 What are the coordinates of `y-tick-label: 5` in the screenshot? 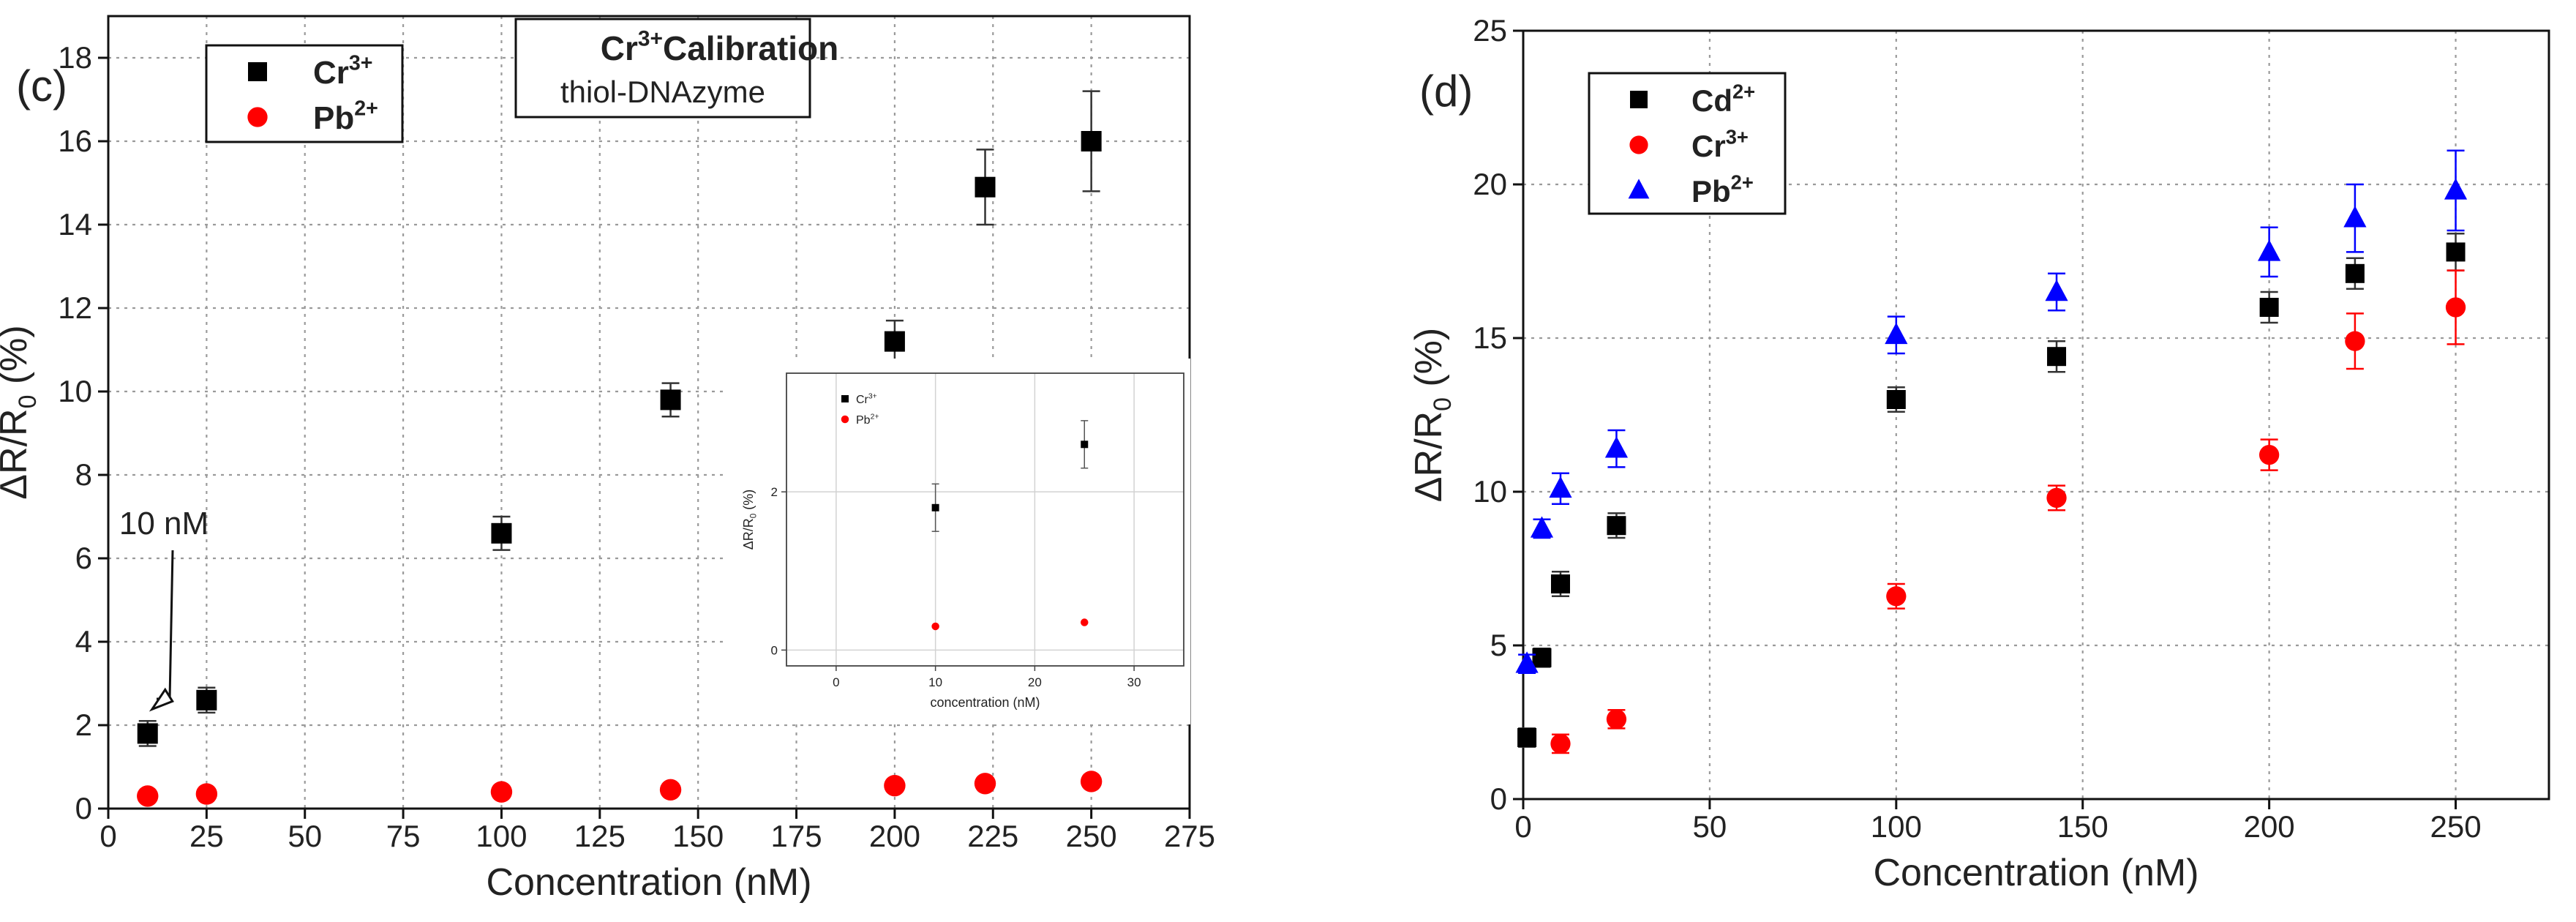 It's located at (1499, 645).